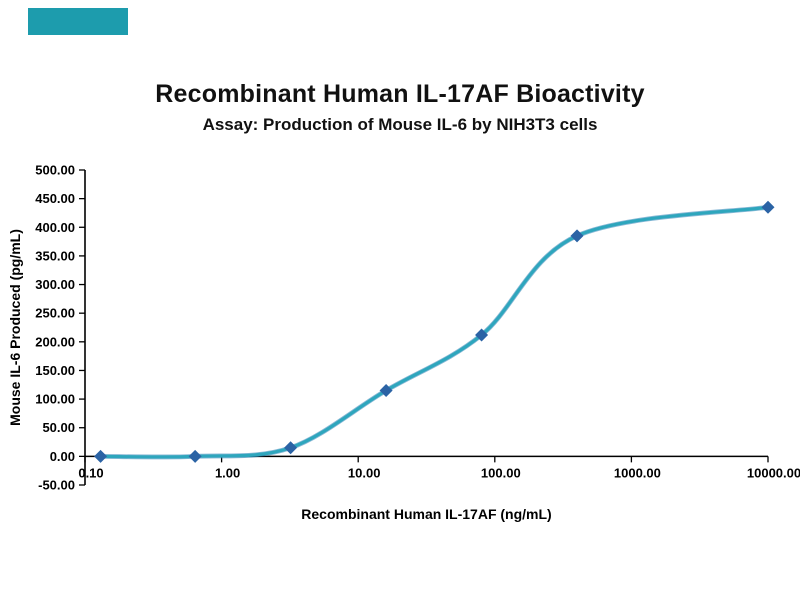  I want to click on svg-text: 350.00, so click(55, 255).